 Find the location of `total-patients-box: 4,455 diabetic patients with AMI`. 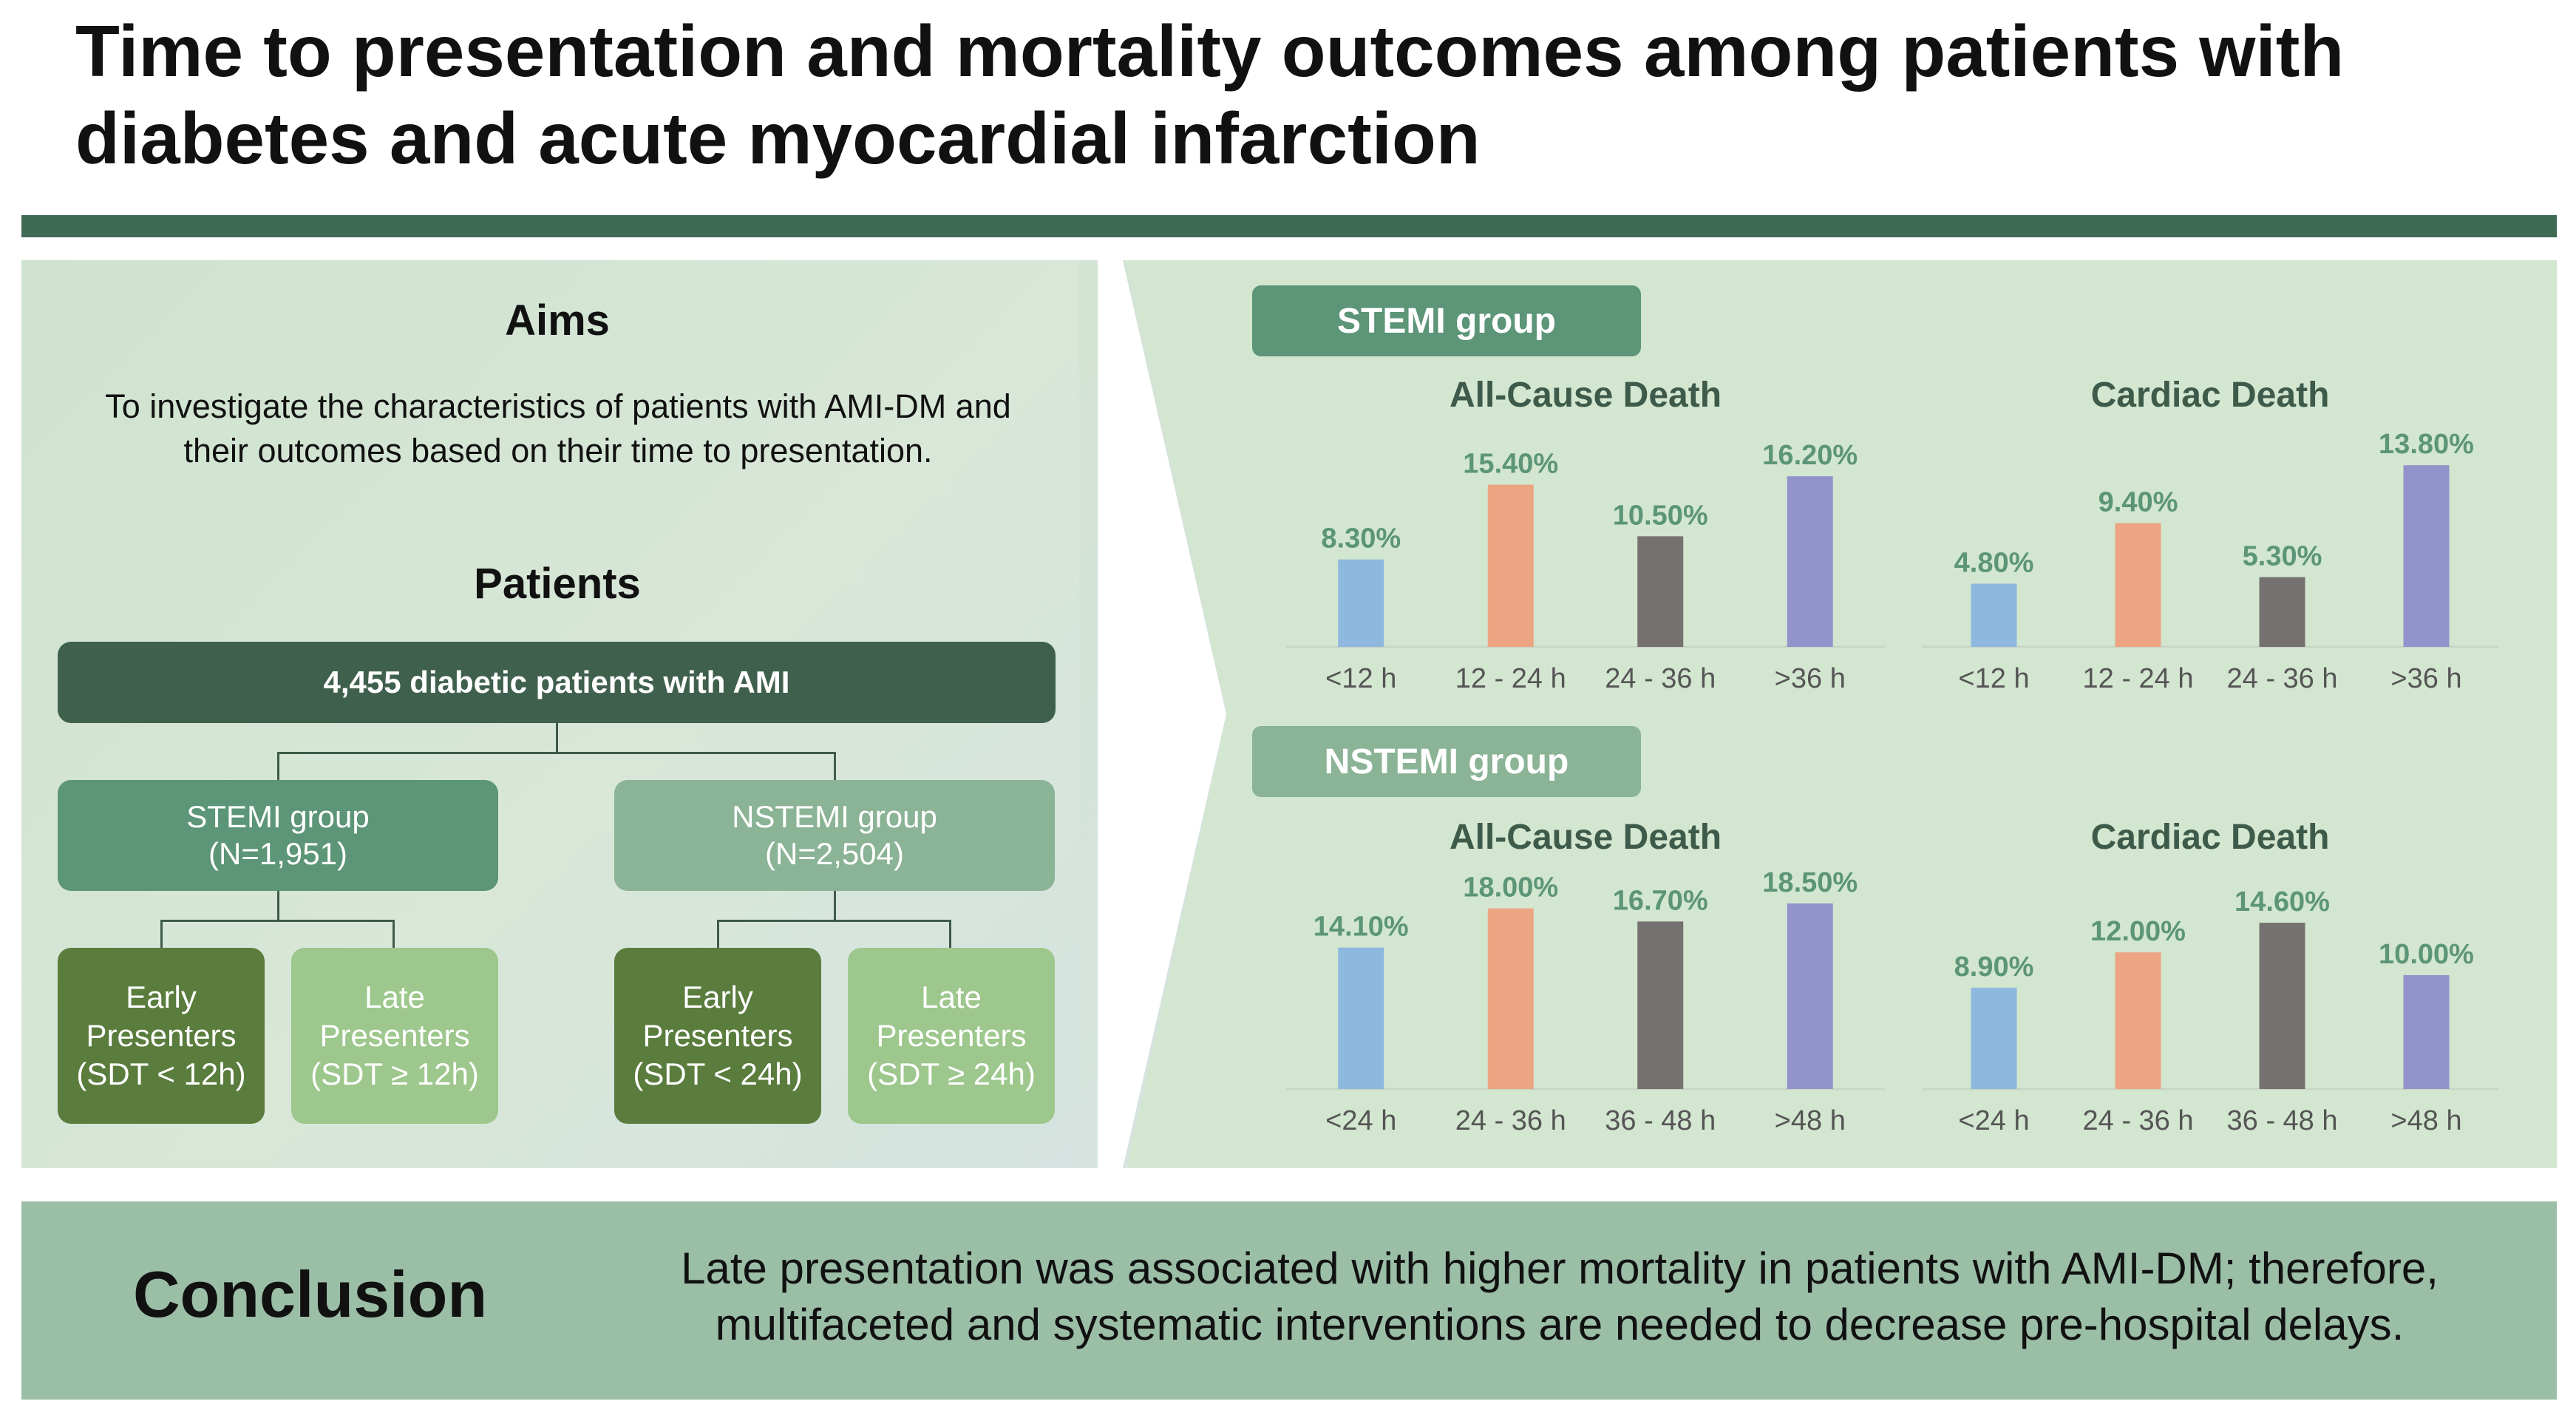

total-patients-box: 4,455 diabetic patients with AMI is located at coordinates (557, 682).